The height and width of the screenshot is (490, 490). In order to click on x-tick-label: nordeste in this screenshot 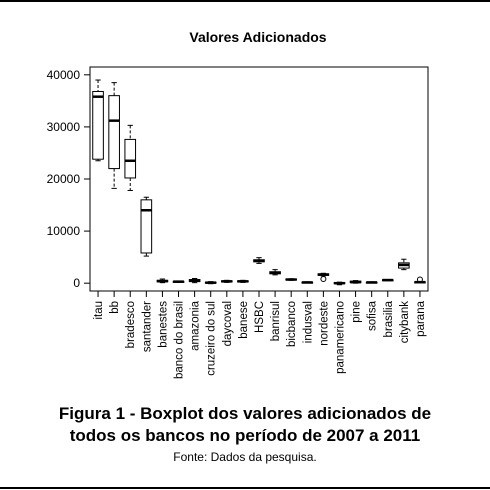, I will do `click(324, 323)`.